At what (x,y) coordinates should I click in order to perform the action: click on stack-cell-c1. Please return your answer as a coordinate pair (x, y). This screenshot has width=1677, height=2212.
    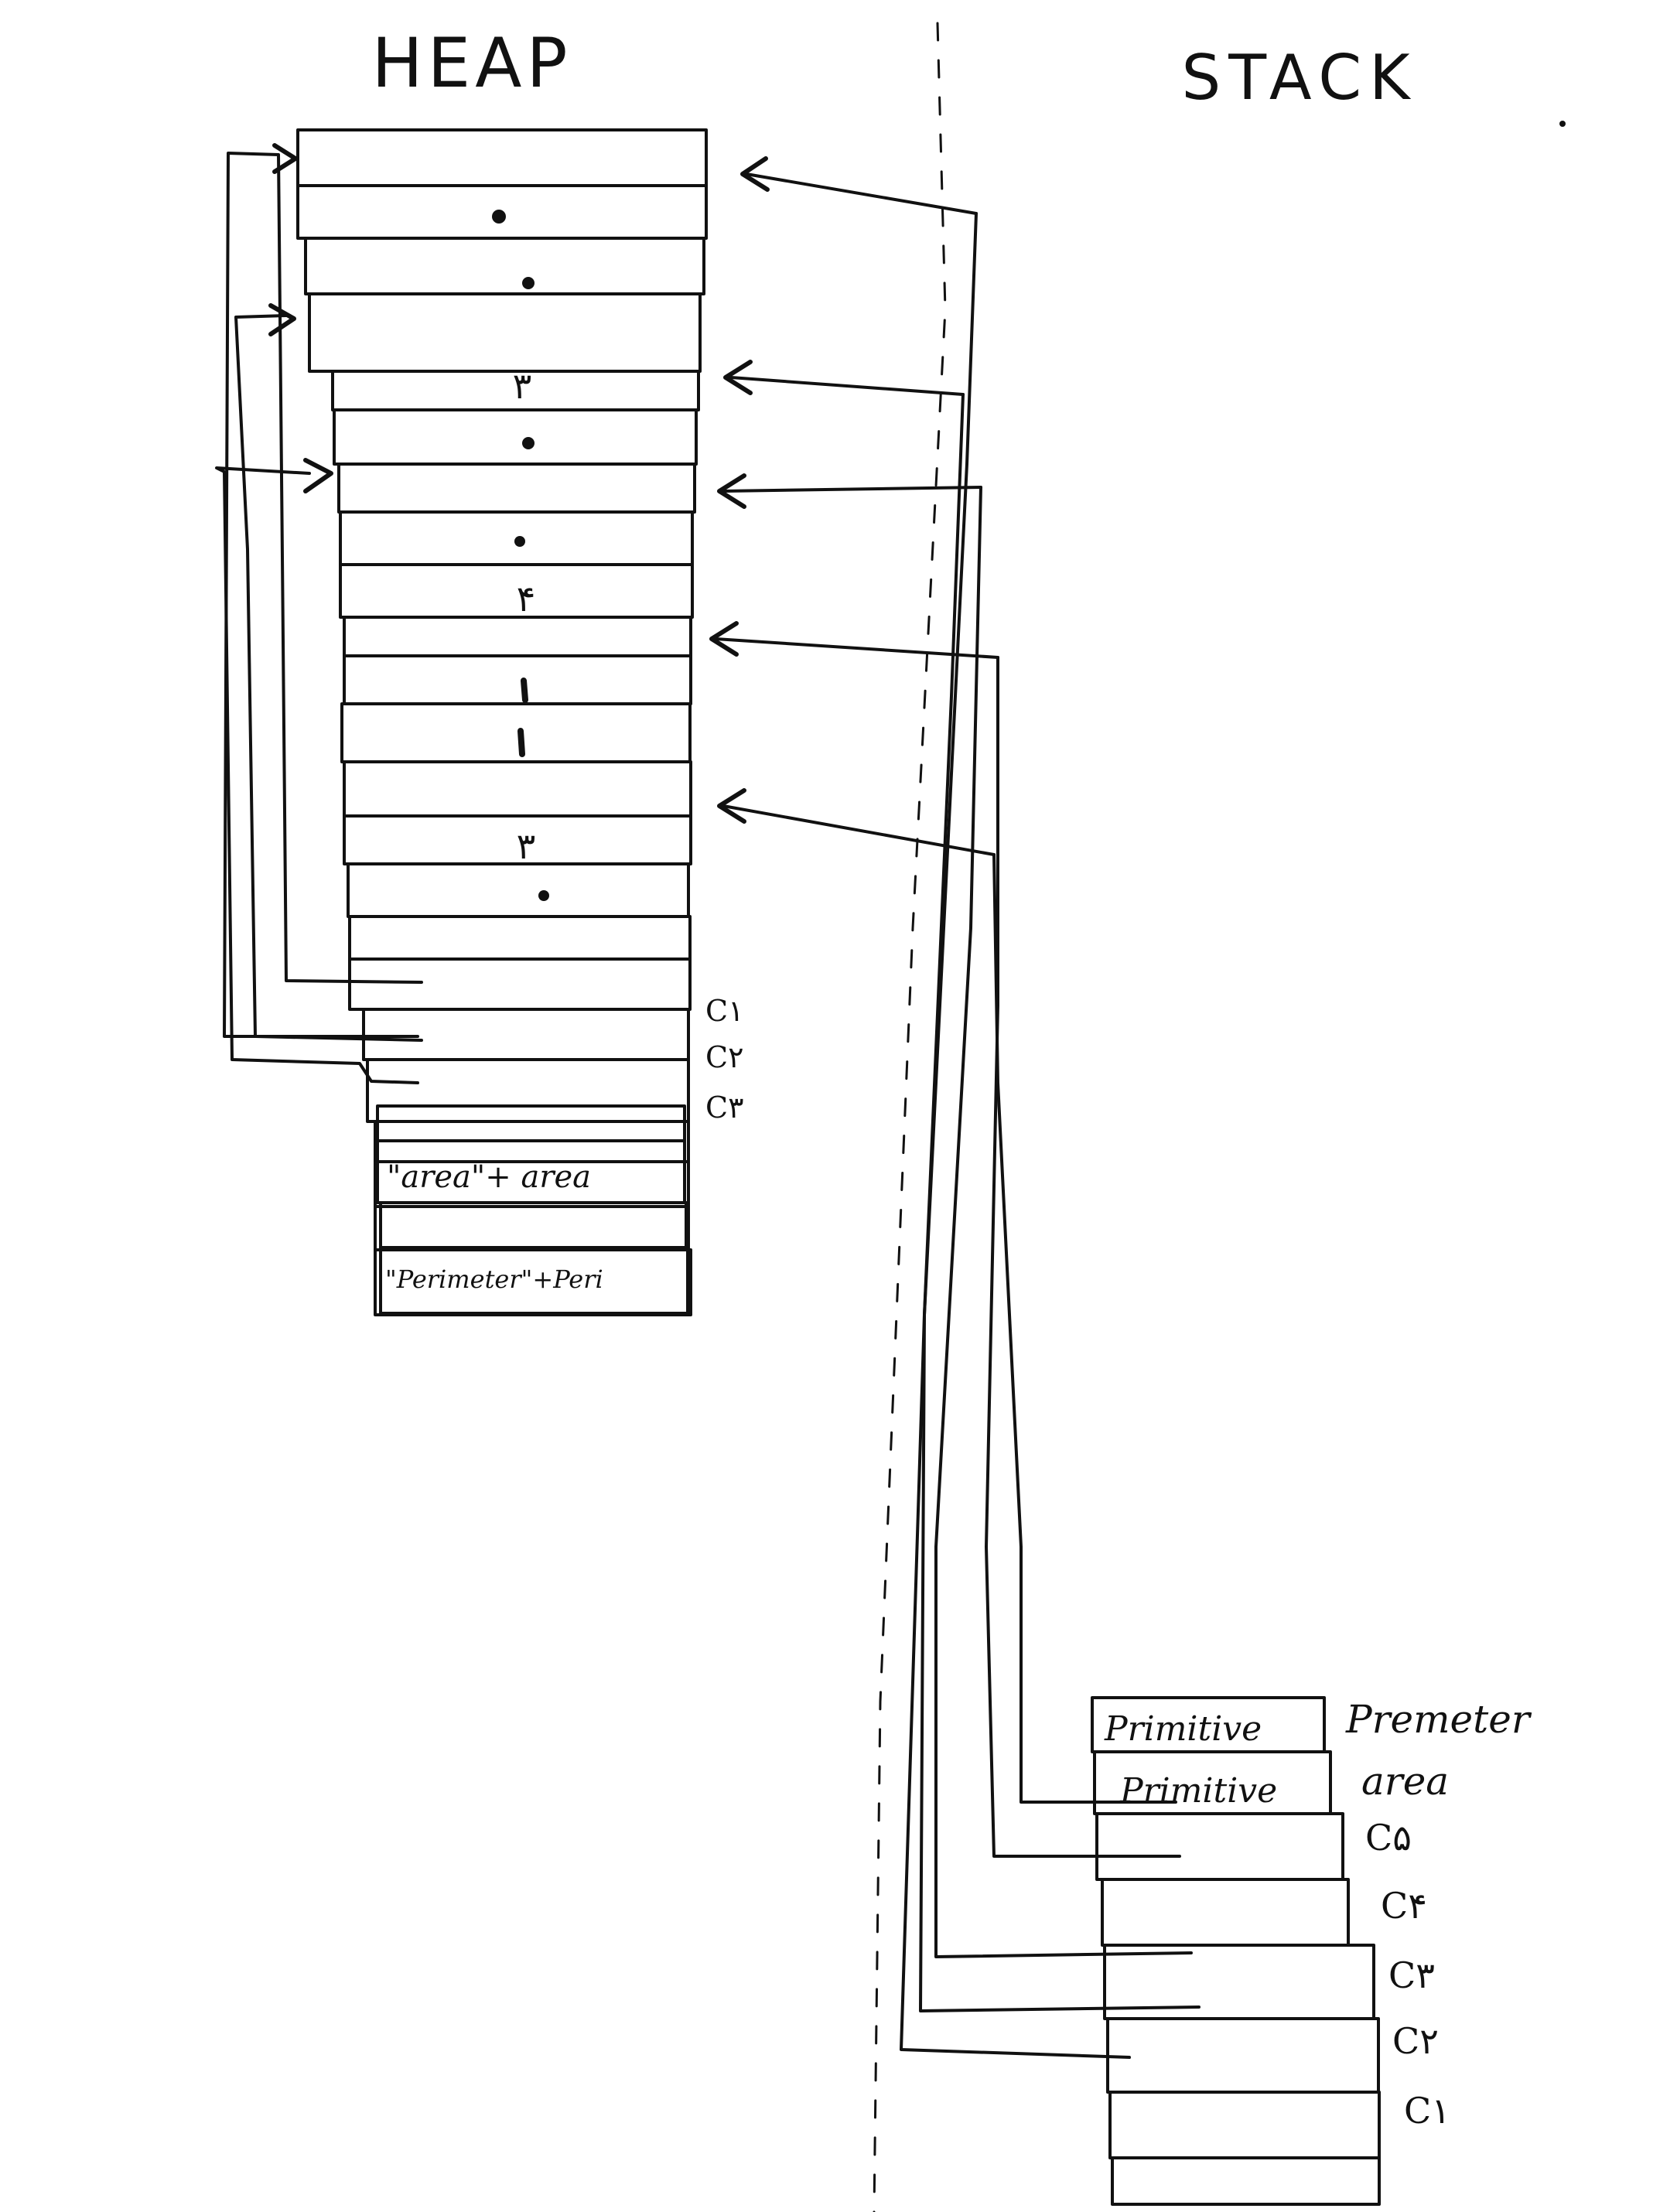
    Looking at the image, I should click on (1244, 2125).